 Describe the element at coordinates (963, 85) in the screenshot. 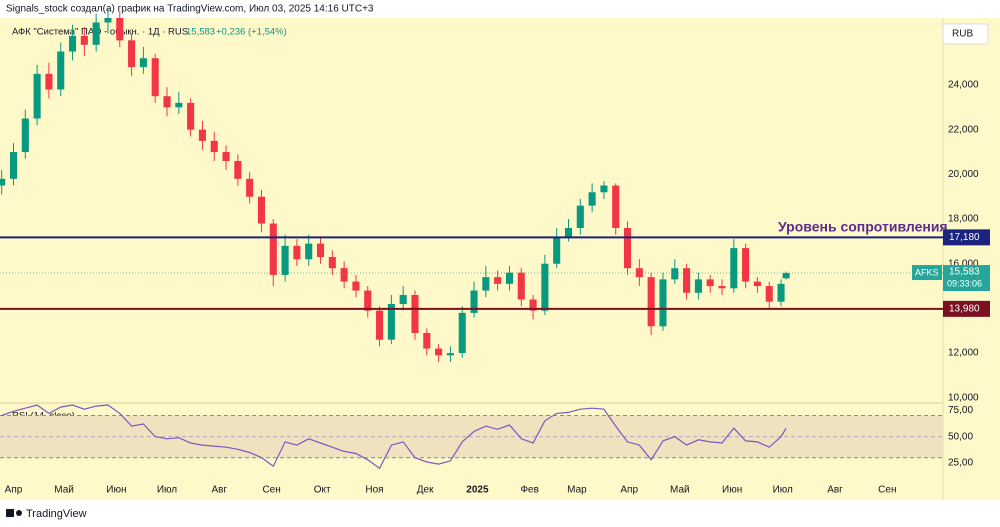

I see `y-tick-label: 24,000` at that location.